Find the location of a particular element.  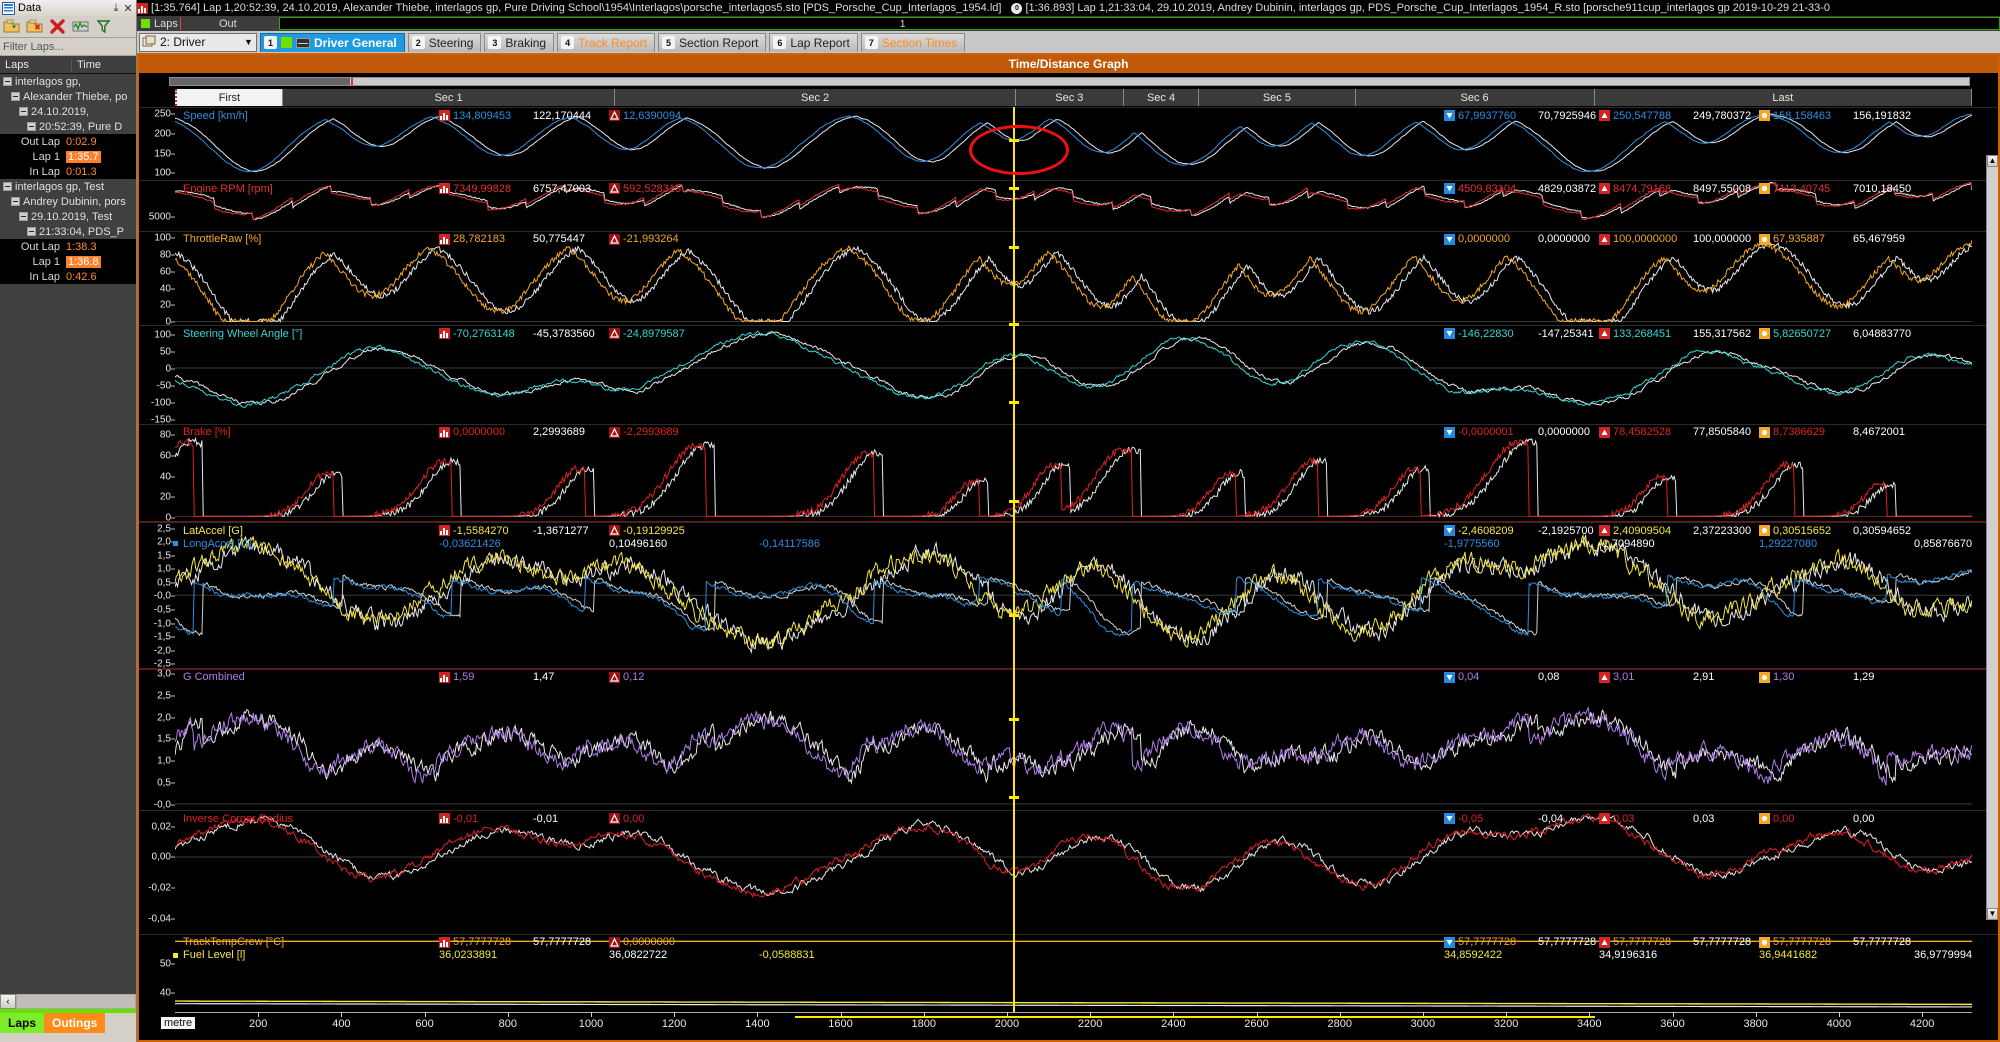

section-bar: First Sec 1 Sec 2 Sec 3 Sec 4 Sec 5 Sec 6 Last is located at coordinates (1073, 97).